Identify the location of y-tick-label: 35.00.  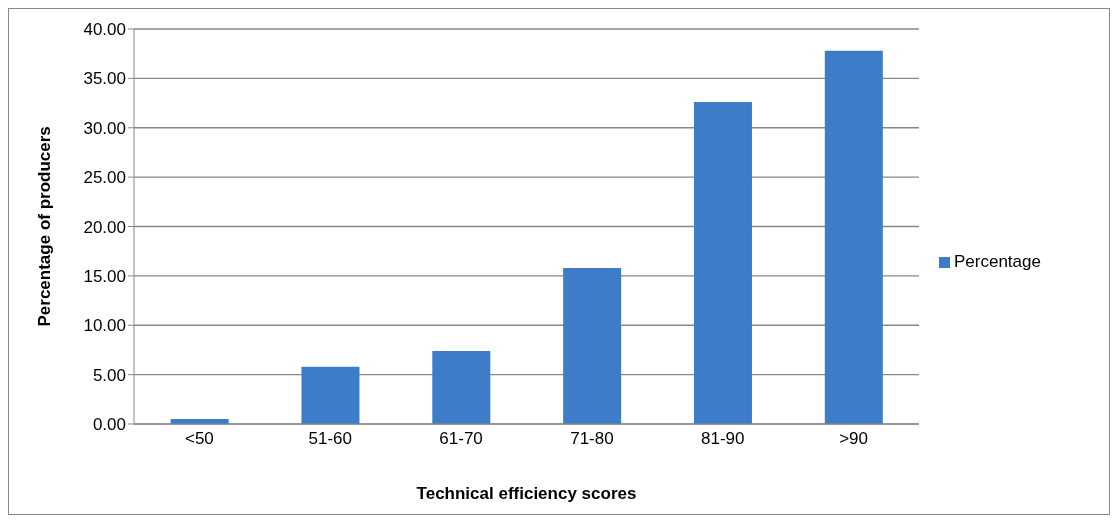
(104, 79).